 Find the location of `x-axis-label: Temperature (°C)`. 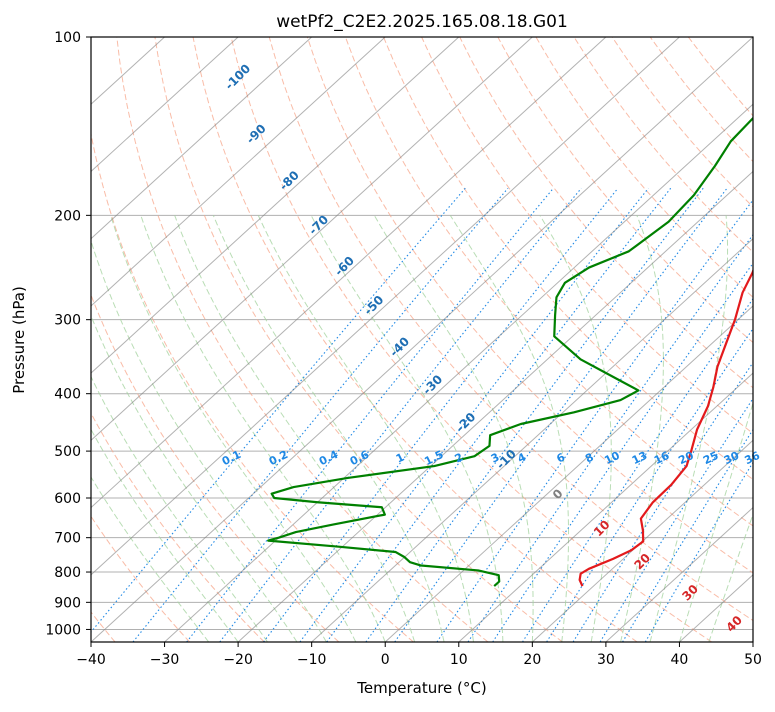

x-axis-label: Temperature (°C) is located at coordinates (421, 688).